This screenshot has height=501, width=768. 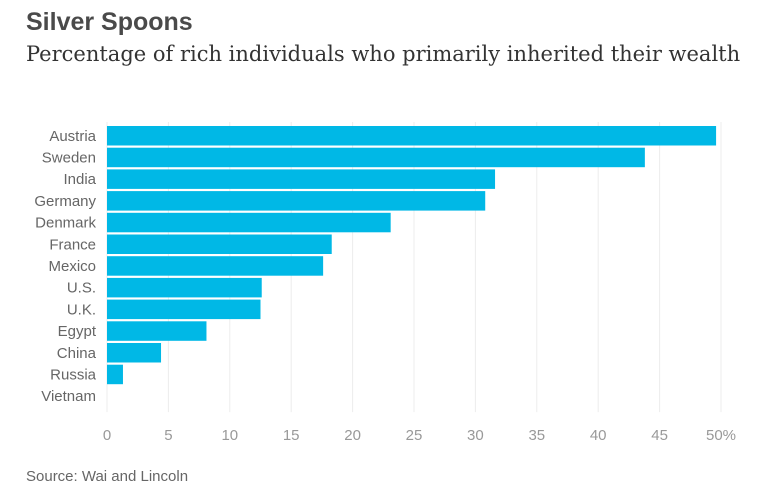 What do you see at coordinates (107, 476) in the screenshot?
I see `source-note: Source: Wai and Lincoln` at bounding box center [107, 476].